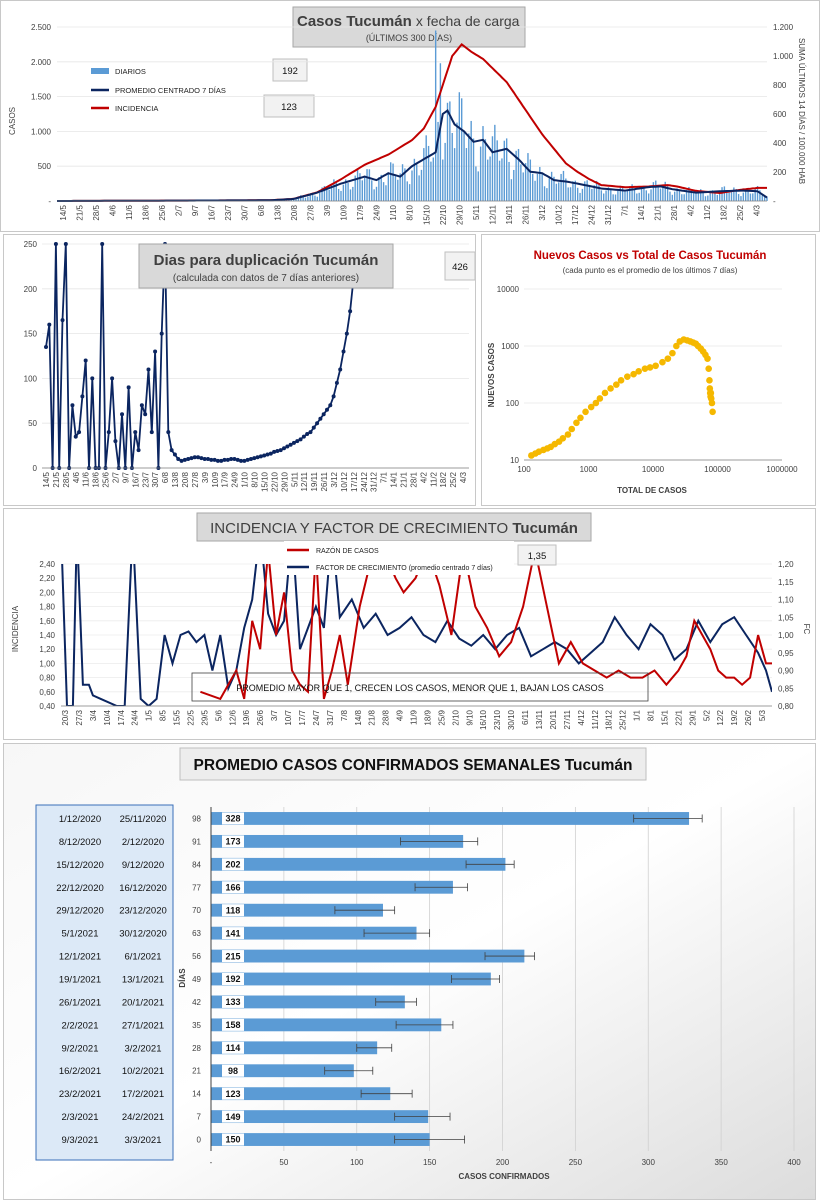  Describe the element at coordinates (324, 481) in the screenshot. I see `x-tick-label: 26/11` at that location.